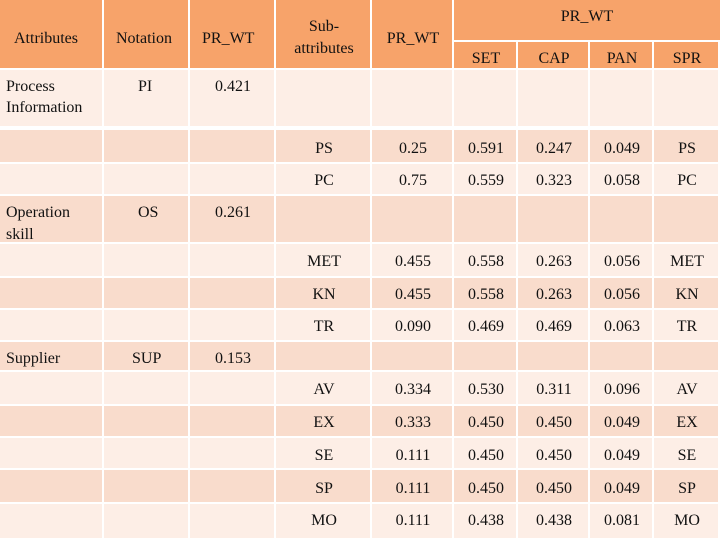 The width and height of the screenshot is (720, 540). Describe the element at coordinates (38, 212) in the screenshot. I see `attribute-name-line1: Operation` at that location.